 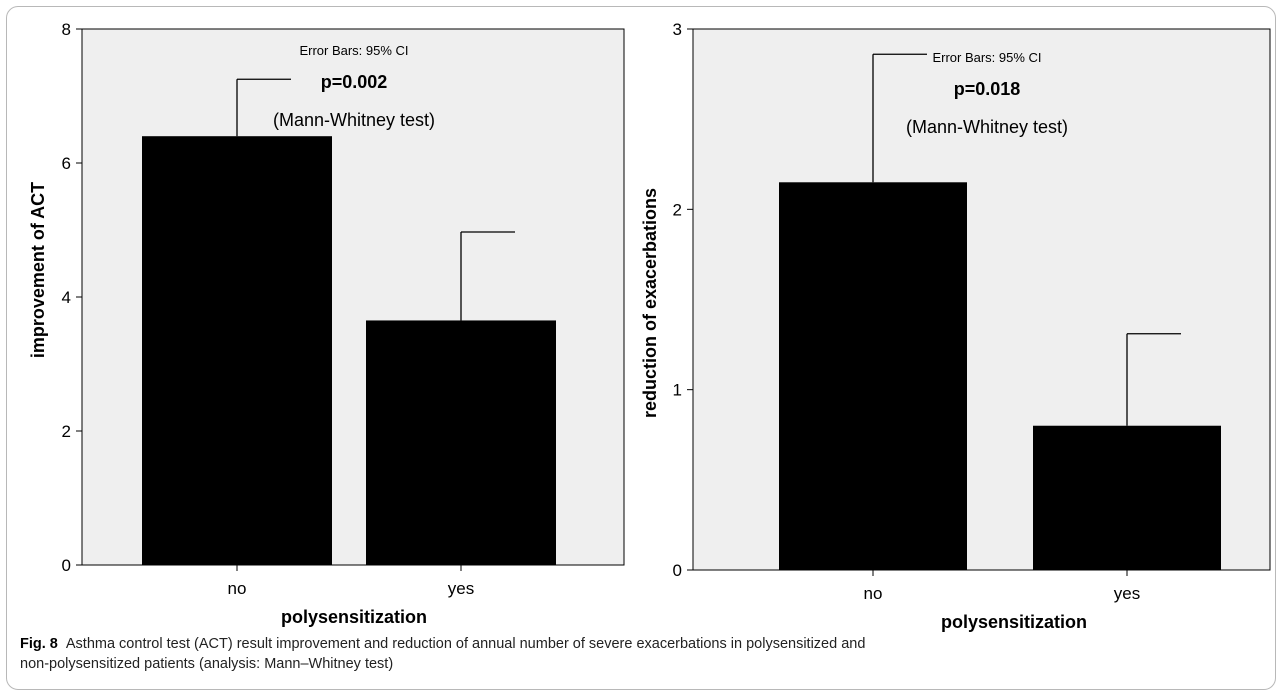 I want to click on figure-label: Fig. 8, so click(x=39, y=644).